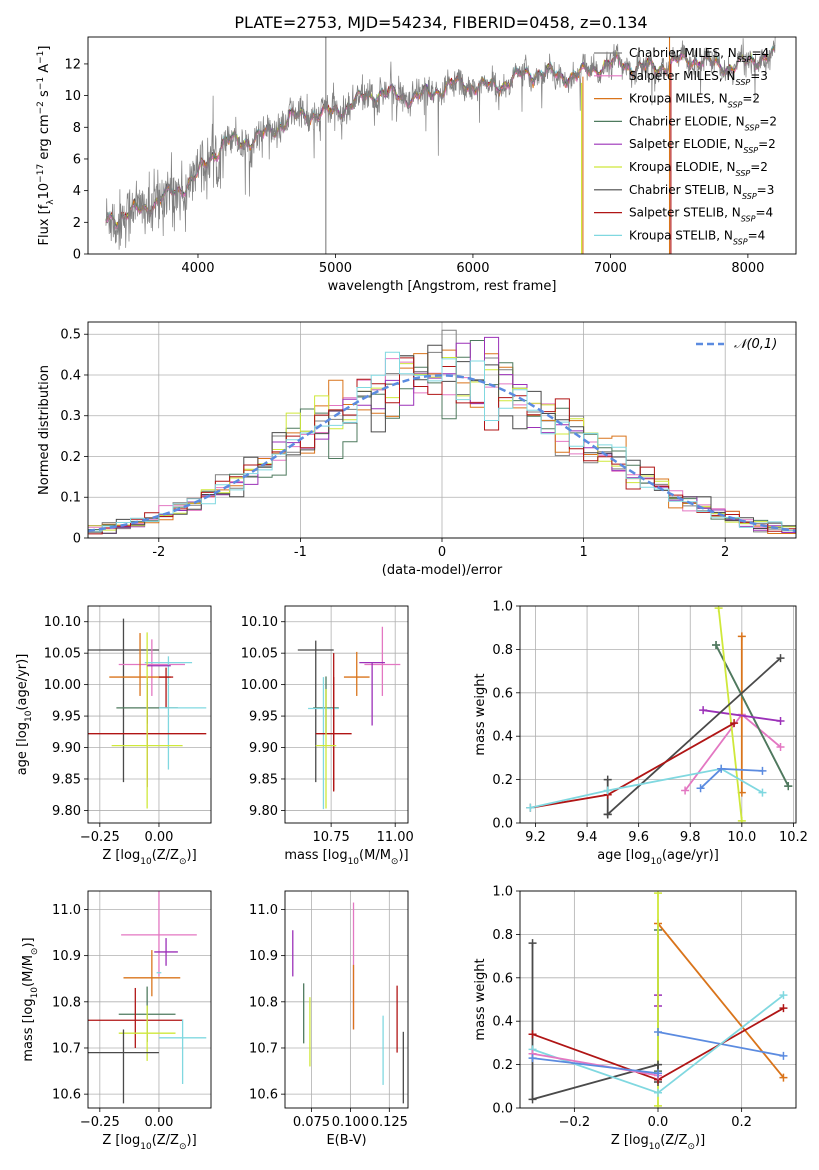 The height and width of the screenshot is (1170, 819). Describe the element at coordinates (741, 1122) in the screenshot. I see `x-tick-label: 0.2` at that location.